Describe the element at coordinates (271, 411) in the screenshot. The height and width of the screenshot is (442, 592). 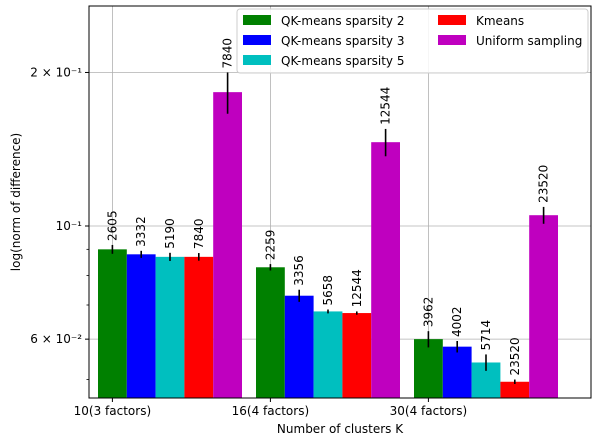
I see `x-tick-label: 16(4 factors)` at that location.